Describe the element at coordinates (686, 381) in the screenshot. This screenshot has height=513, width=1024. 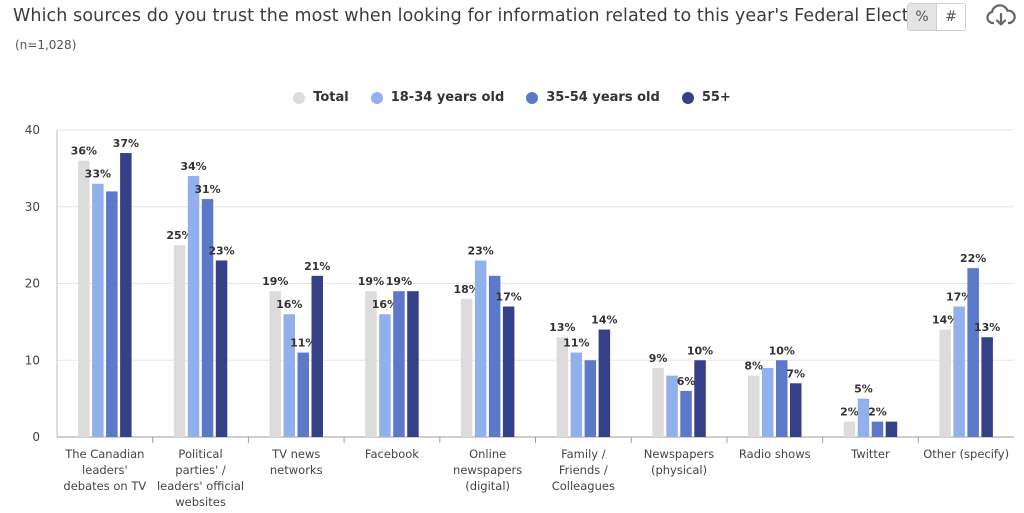
I see `data-label: 6%` at that location.